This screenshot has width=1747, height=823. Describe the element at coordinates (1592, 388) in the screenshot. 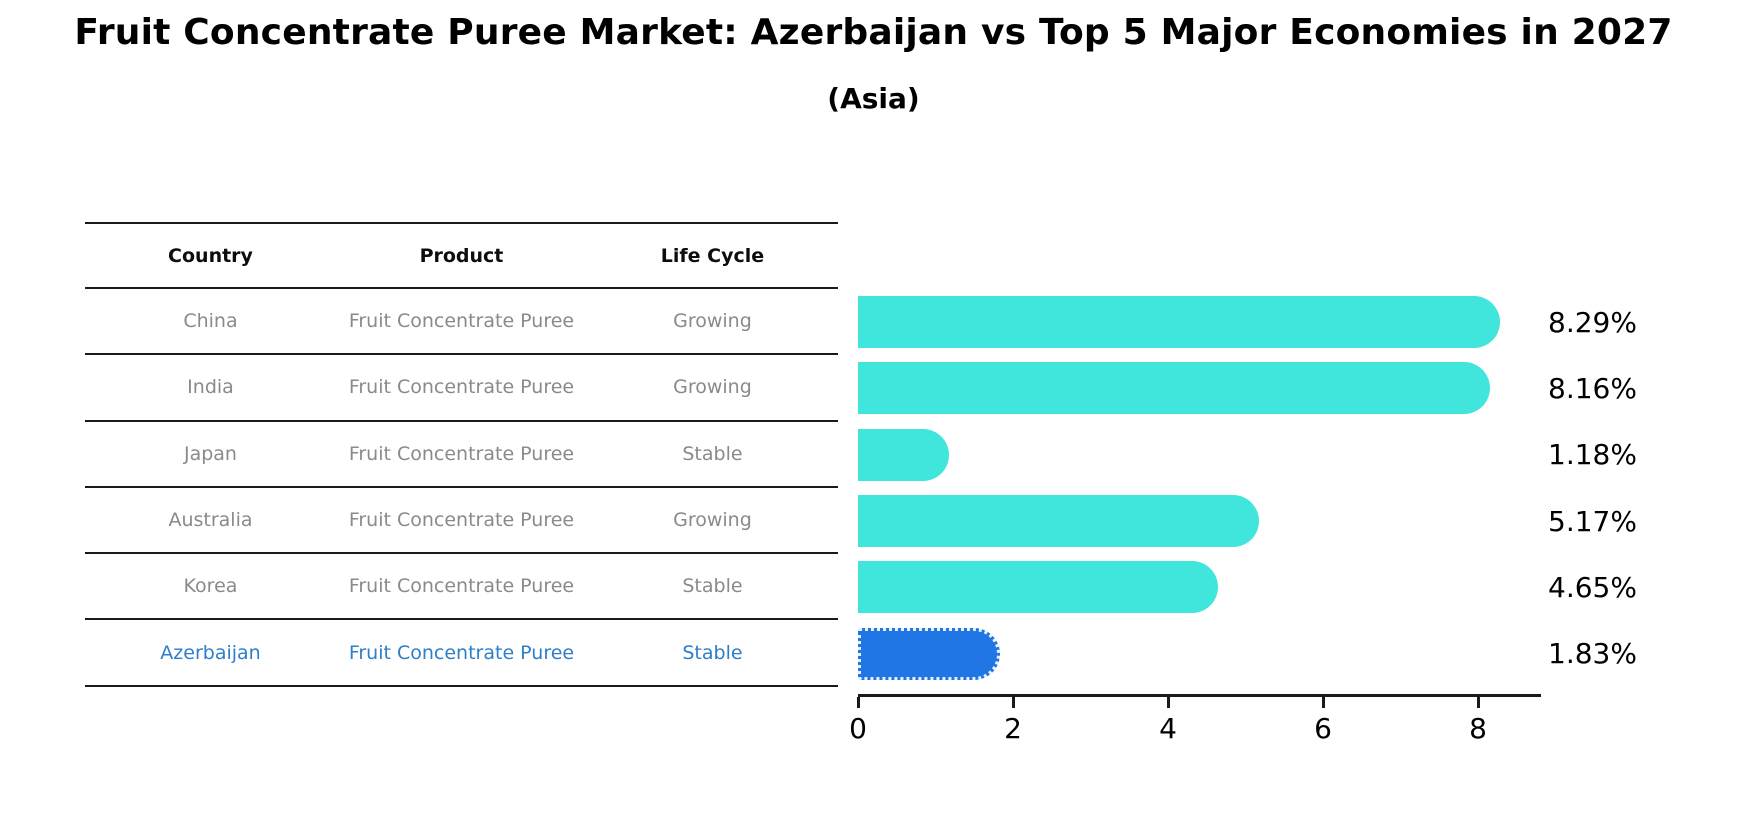

I see `bar-value-label: 8.16%` at that location.